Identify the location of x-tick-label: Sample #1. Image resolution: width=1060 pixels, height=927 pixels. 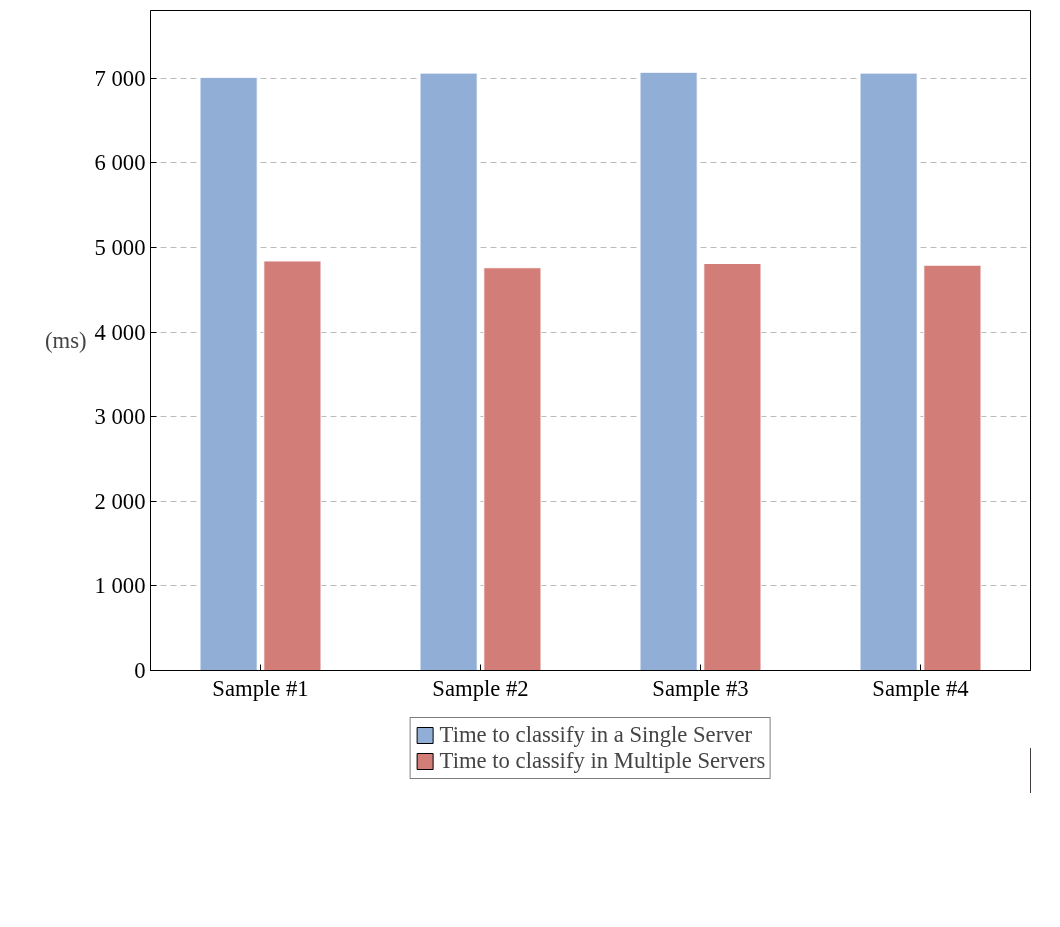
(260, 688).